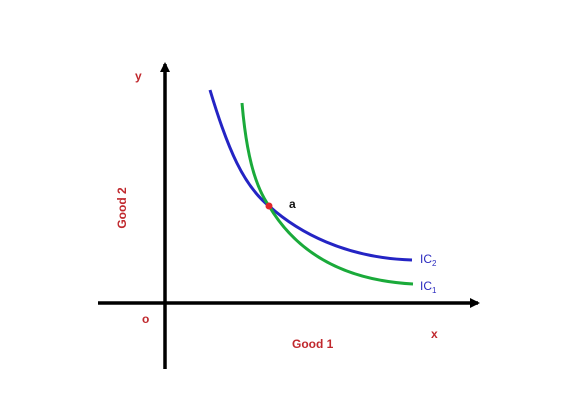 The width and height of the screenshot is (570, 400). Describe the element at coordinates (428, 287) in the screenshot. I see `ic1-label: IC1` at that location.